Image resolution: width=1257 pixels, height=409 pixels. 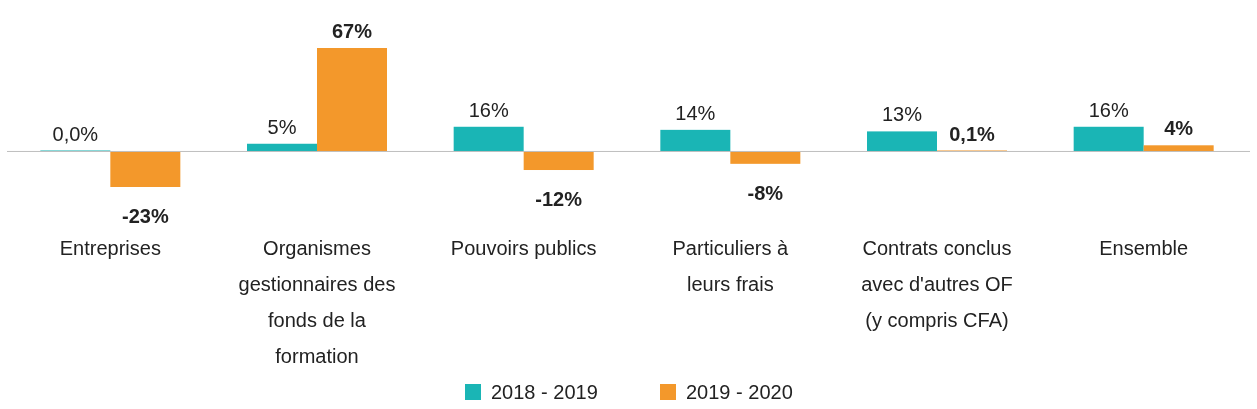 What do you see at coordinates (145, 216) in the screenshot?
I see `data-label: -23%` at bounding box center [145, 216].